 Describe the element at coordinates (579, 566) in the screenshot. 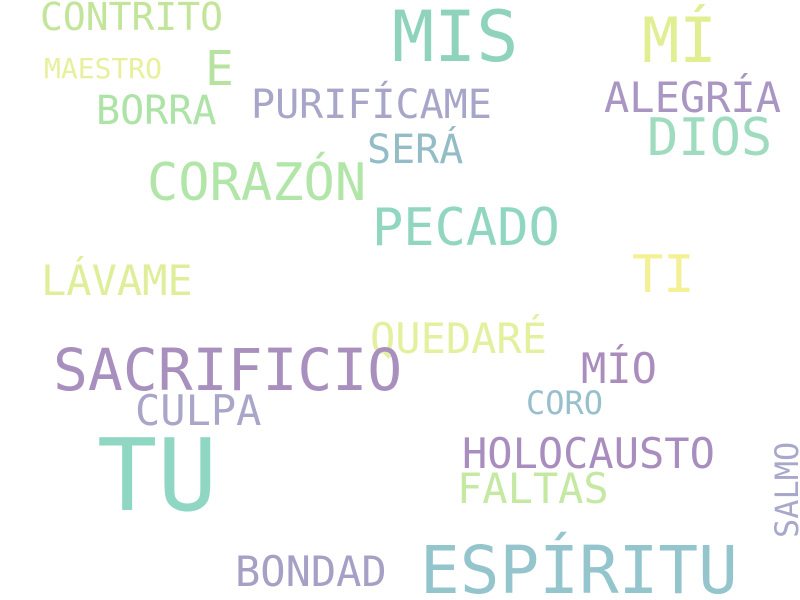

I see `word-espiritu: ESPÍRITU` at that location.